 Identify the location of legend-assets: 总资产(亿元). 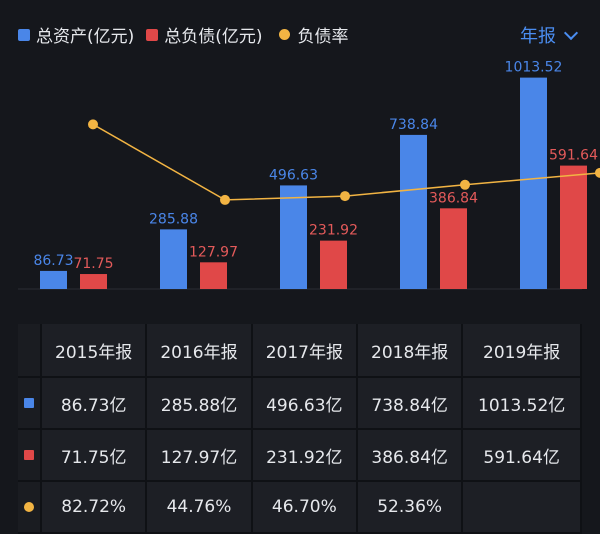
(76, 34).